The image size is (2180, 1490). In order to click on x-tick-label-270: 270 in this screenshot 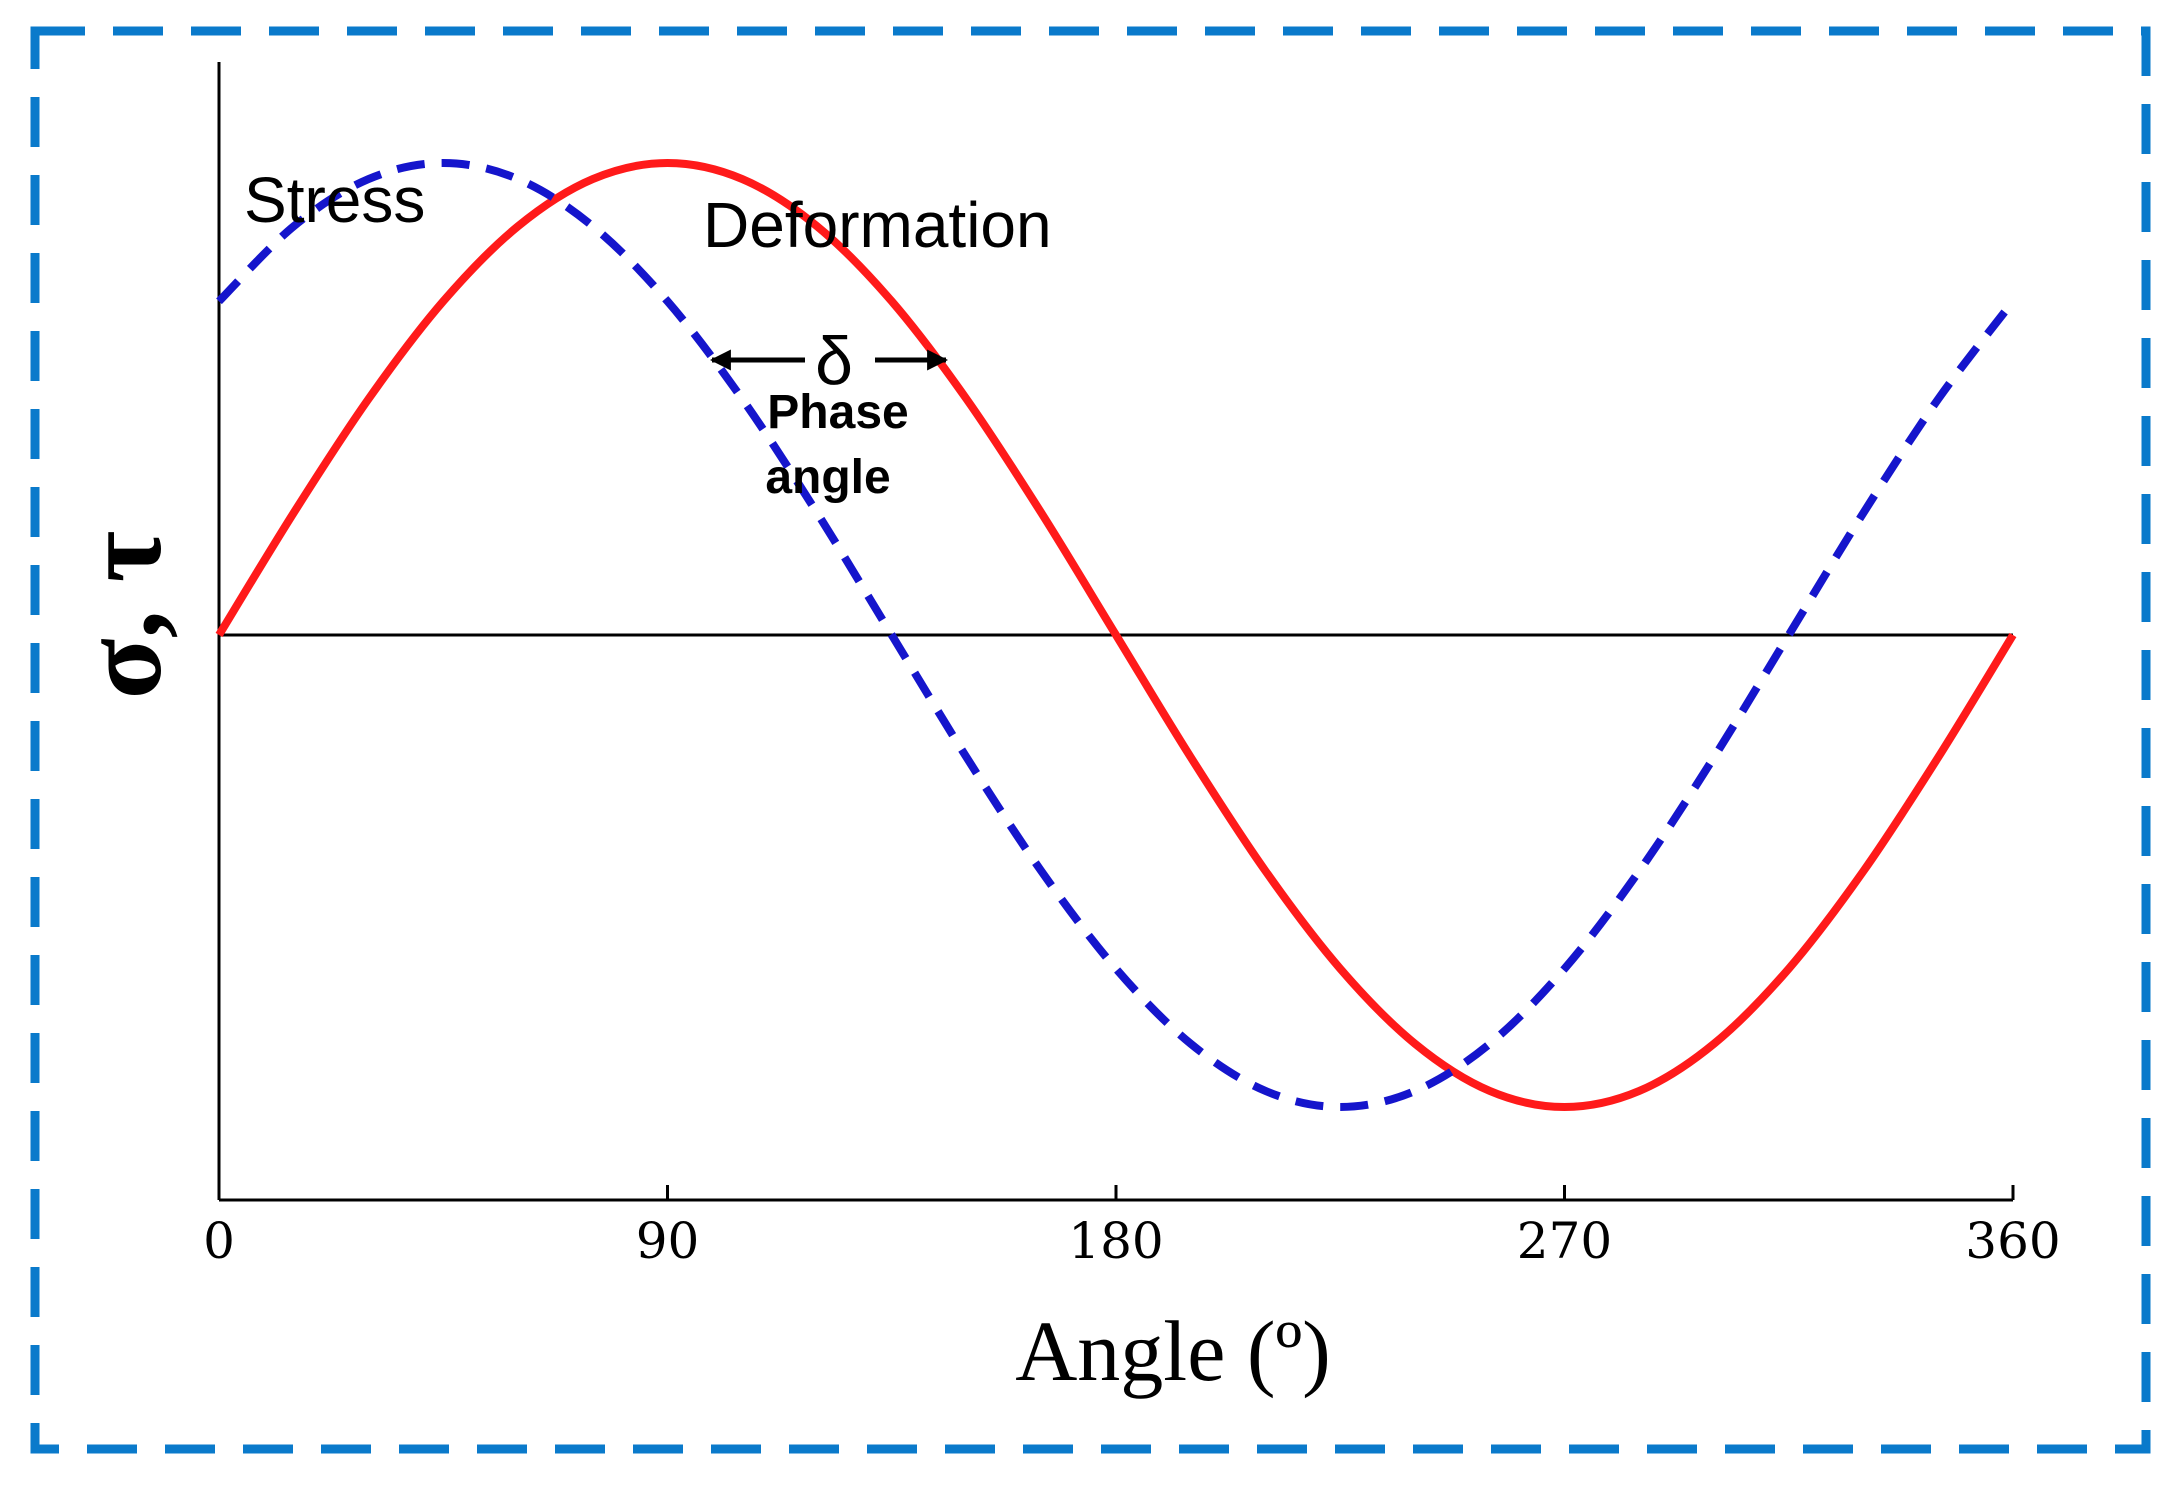, I will do `click(1564, 1241)`.